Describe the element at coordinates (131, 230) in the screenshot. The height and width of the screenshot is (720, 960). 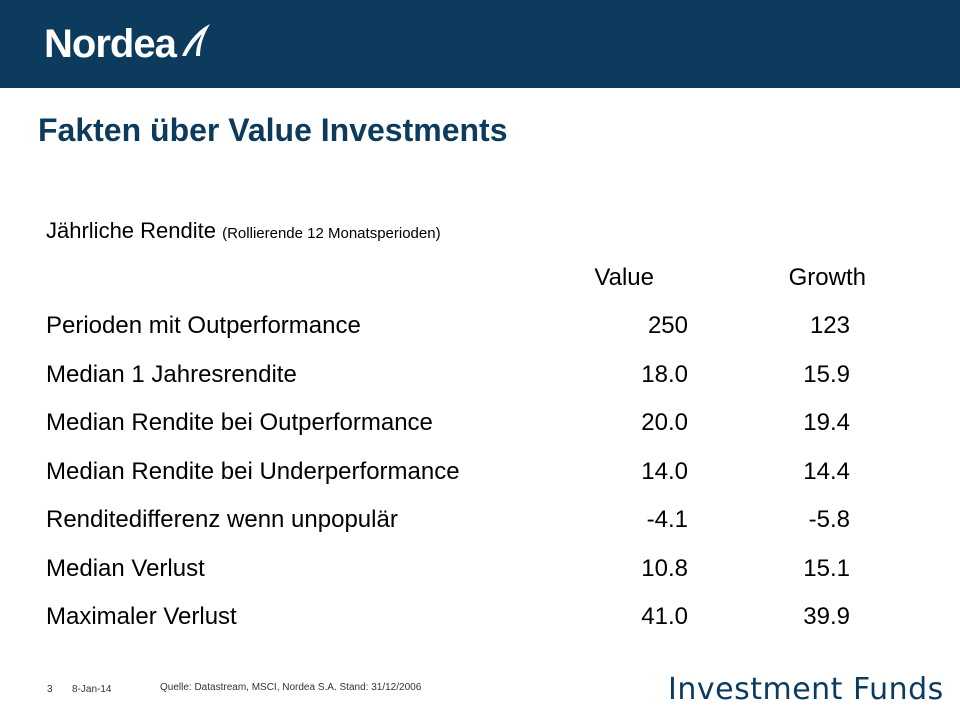
I see `subtitle-main: Jährliche Rendite` at that location.